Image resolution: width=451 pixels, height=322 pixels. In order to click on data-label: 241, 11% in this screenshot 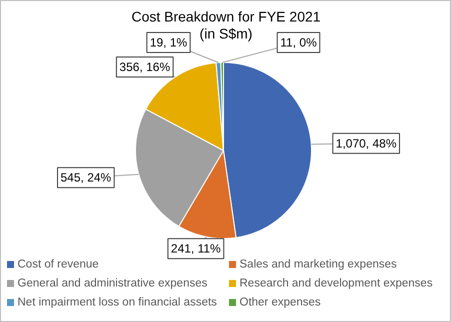, I will do `click(196, 249)`.